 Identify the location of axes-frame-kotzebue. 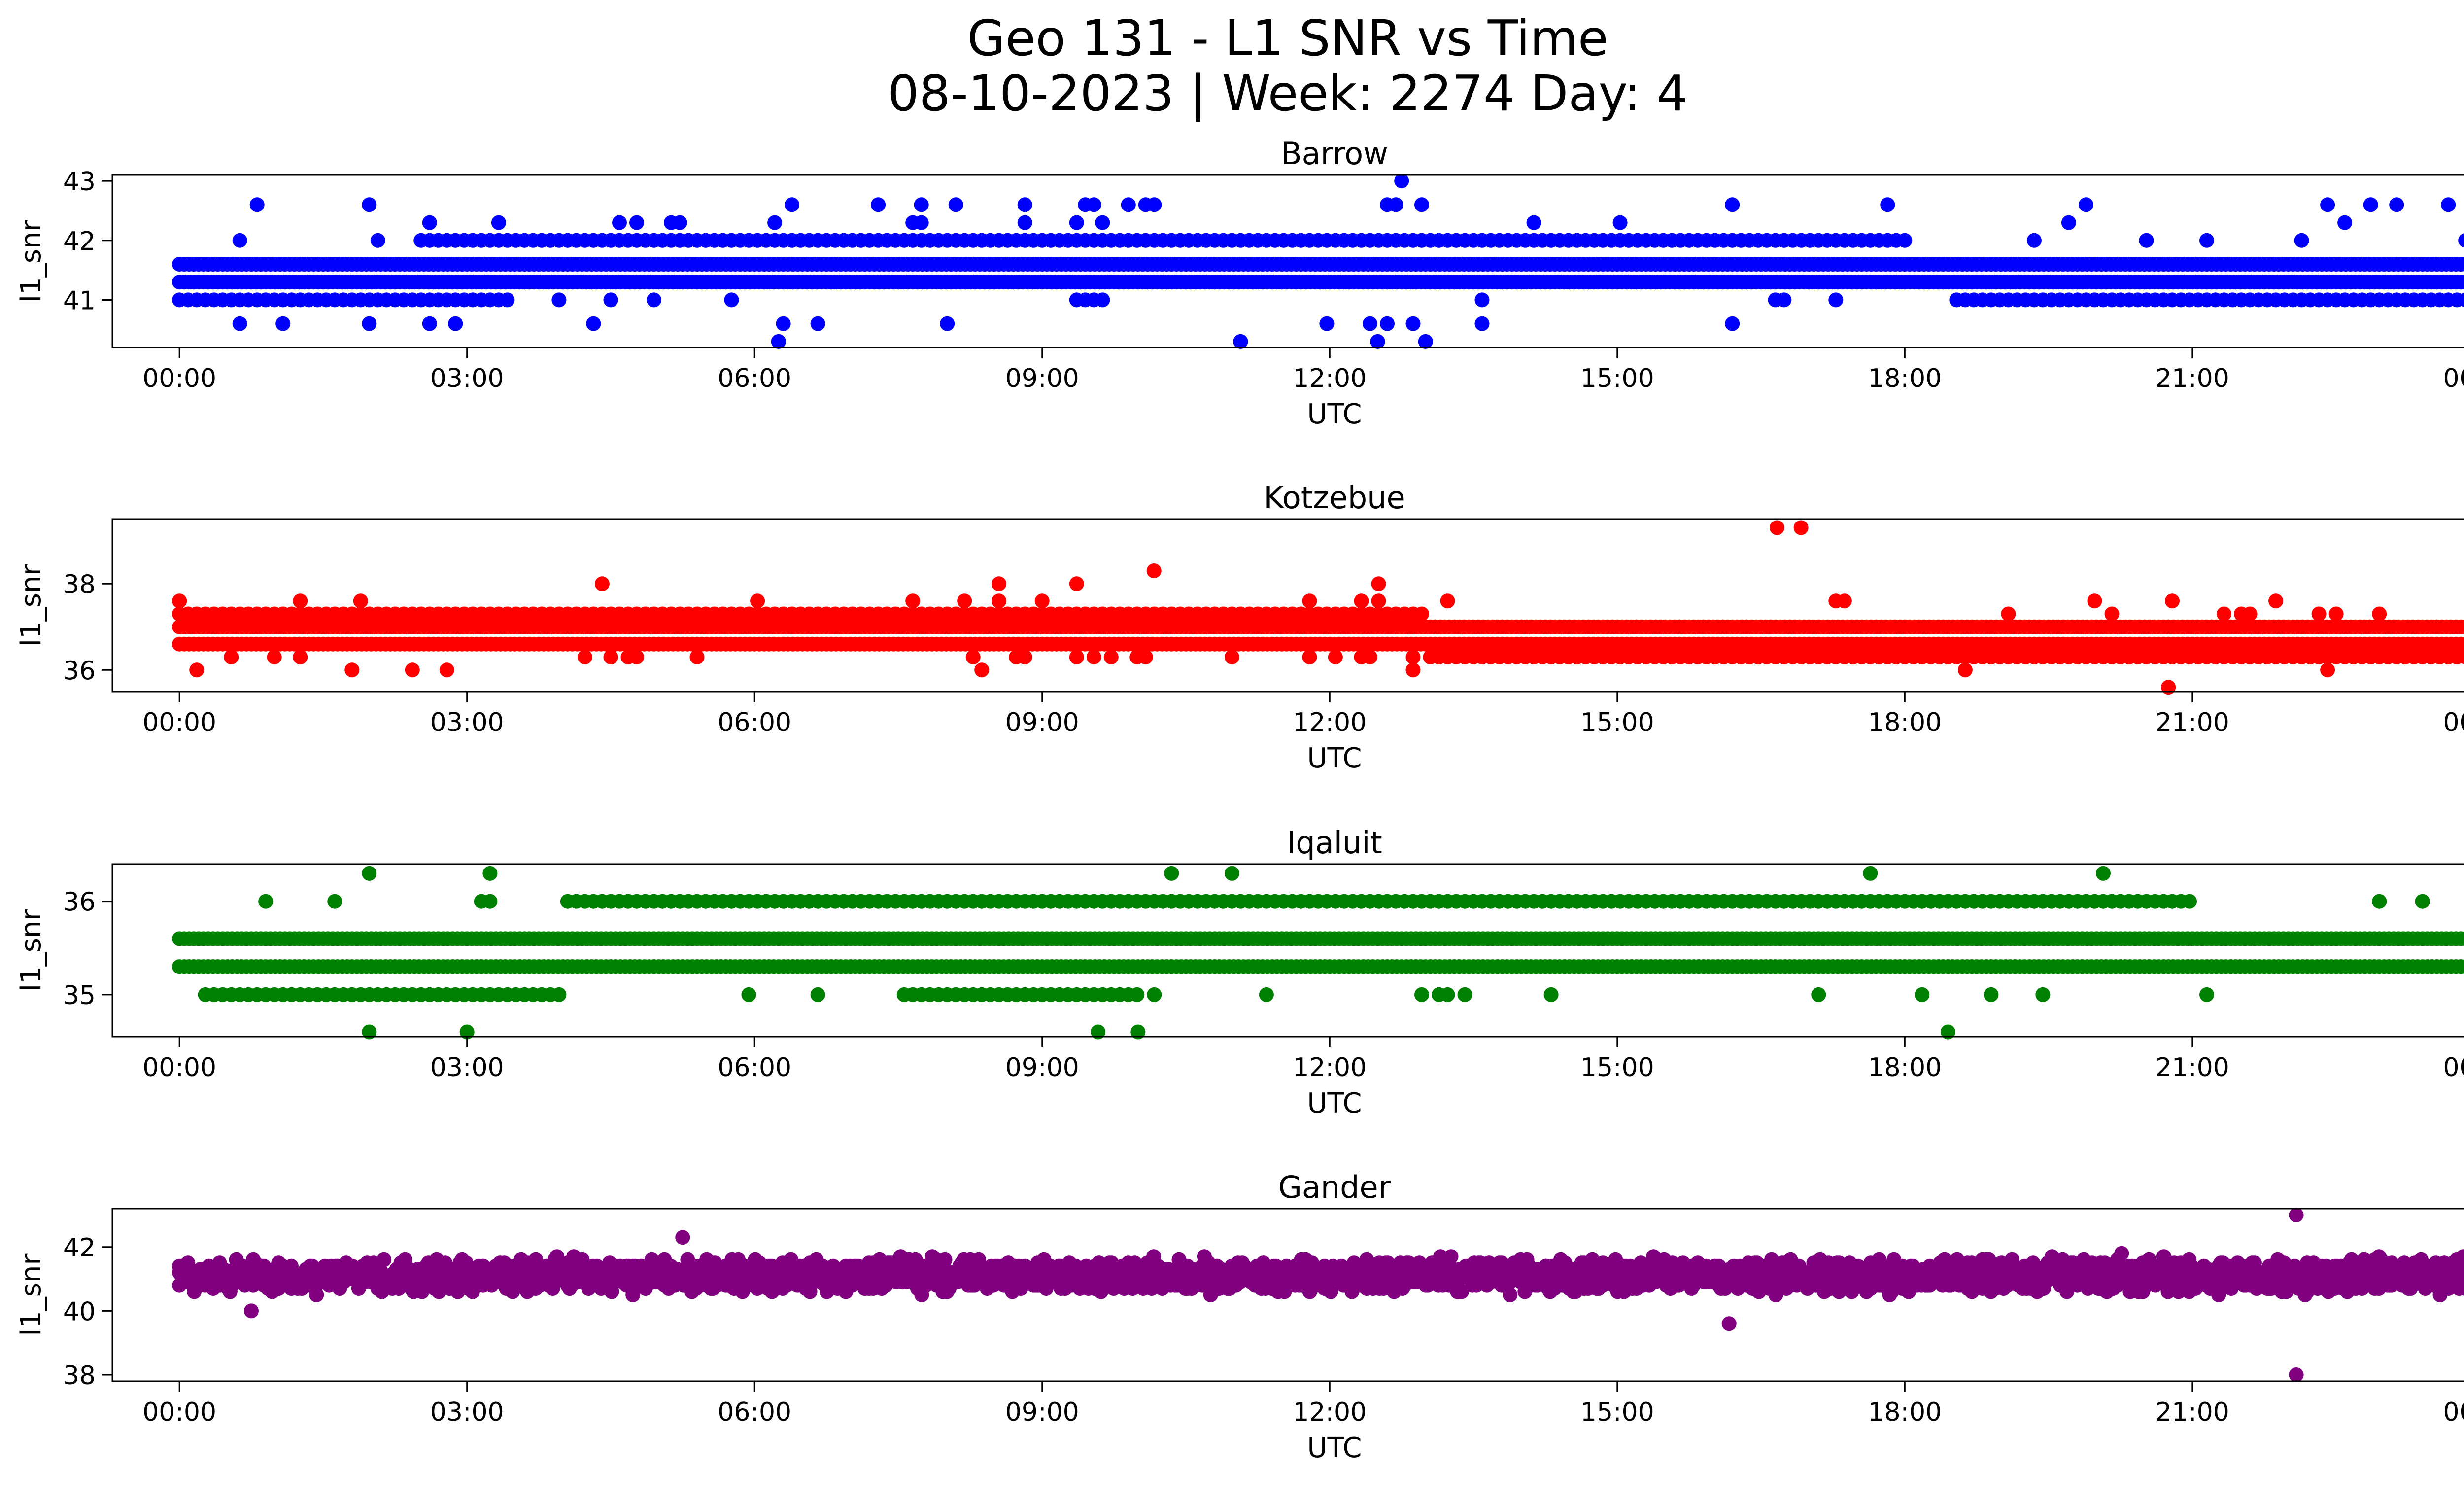
(1287, 605).